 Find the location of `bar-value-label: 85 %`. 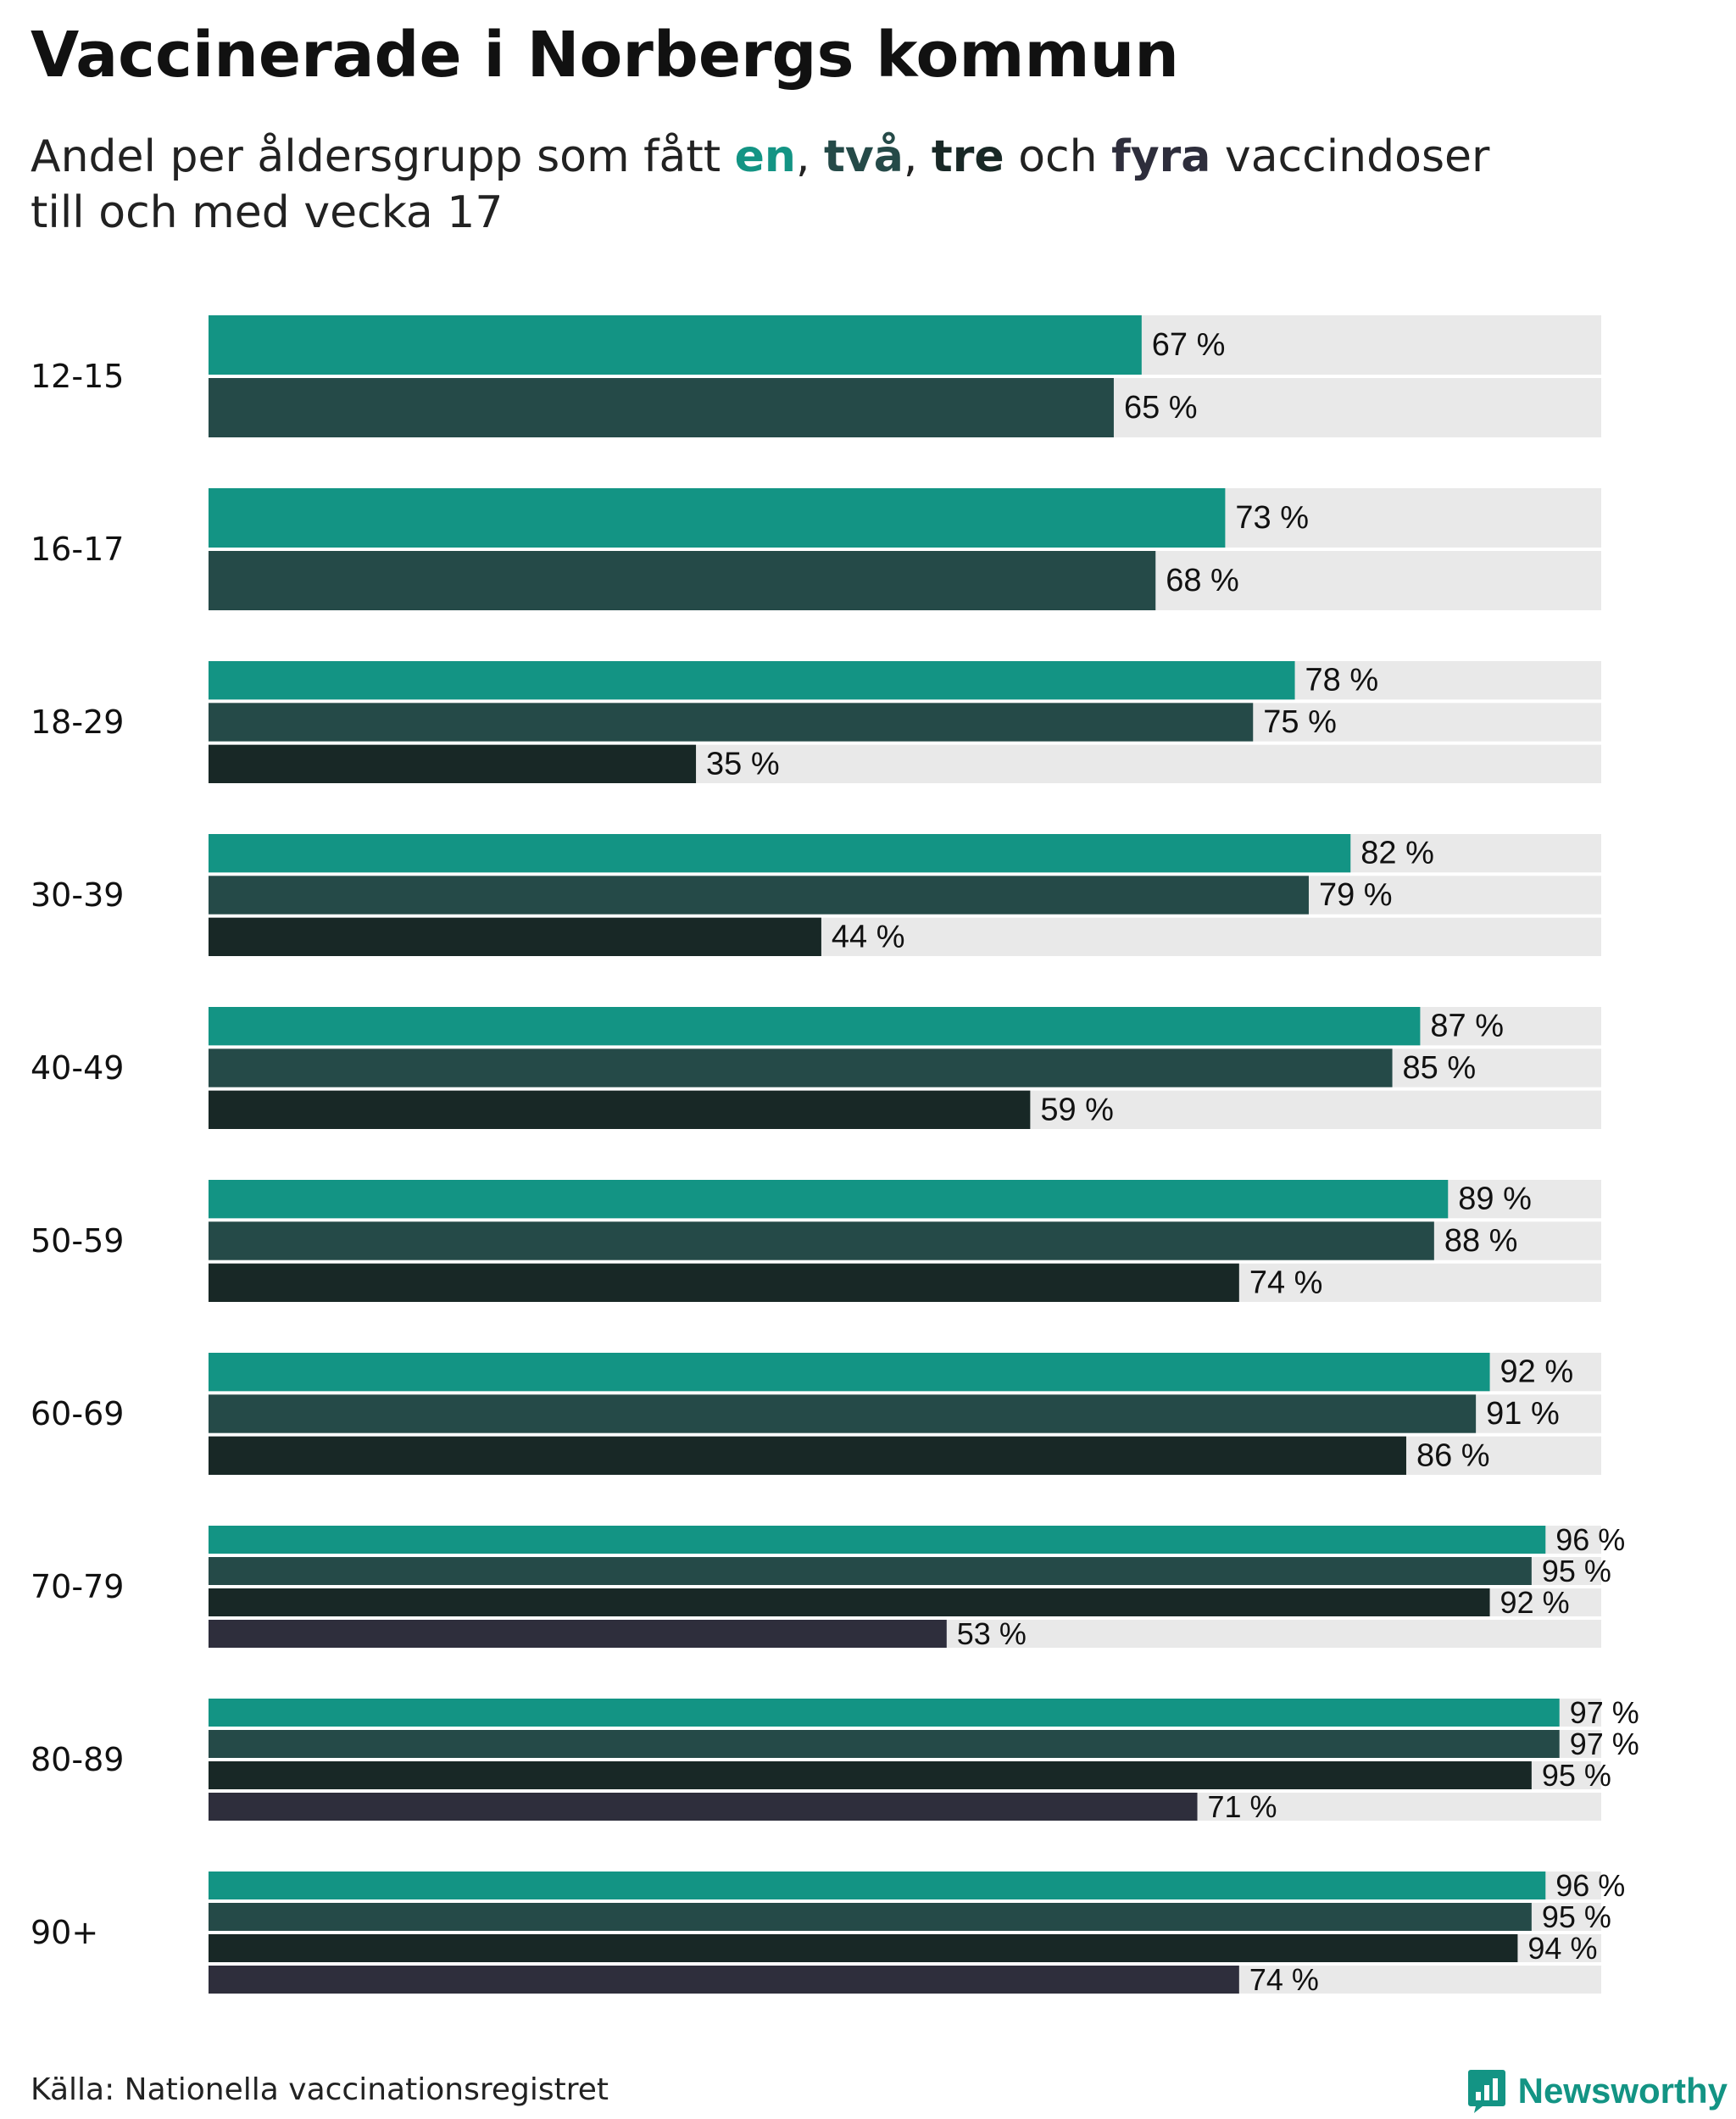

bar-value-label: 85 % is located at coordinates (1440, 1068).